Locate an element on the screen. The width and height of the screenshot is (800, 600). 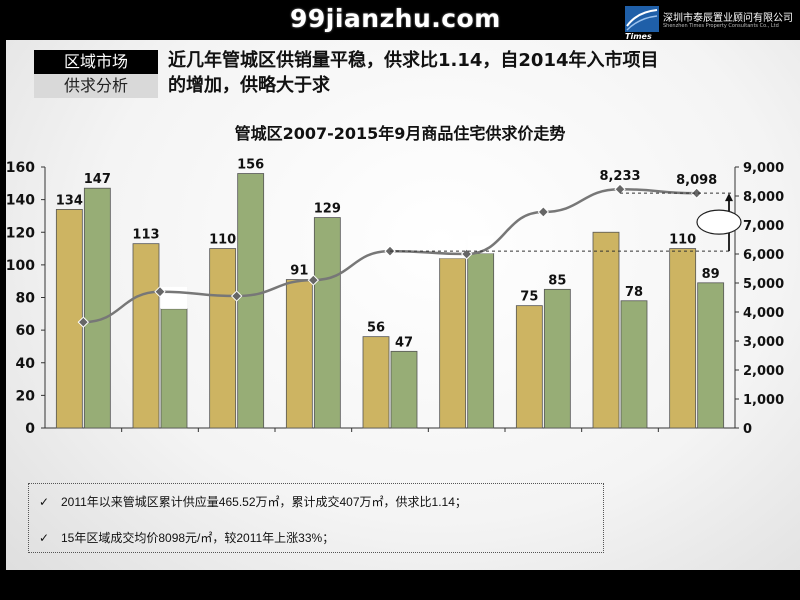
right-axis-tick-label: 3,000 is located at coordinates (763, 342).